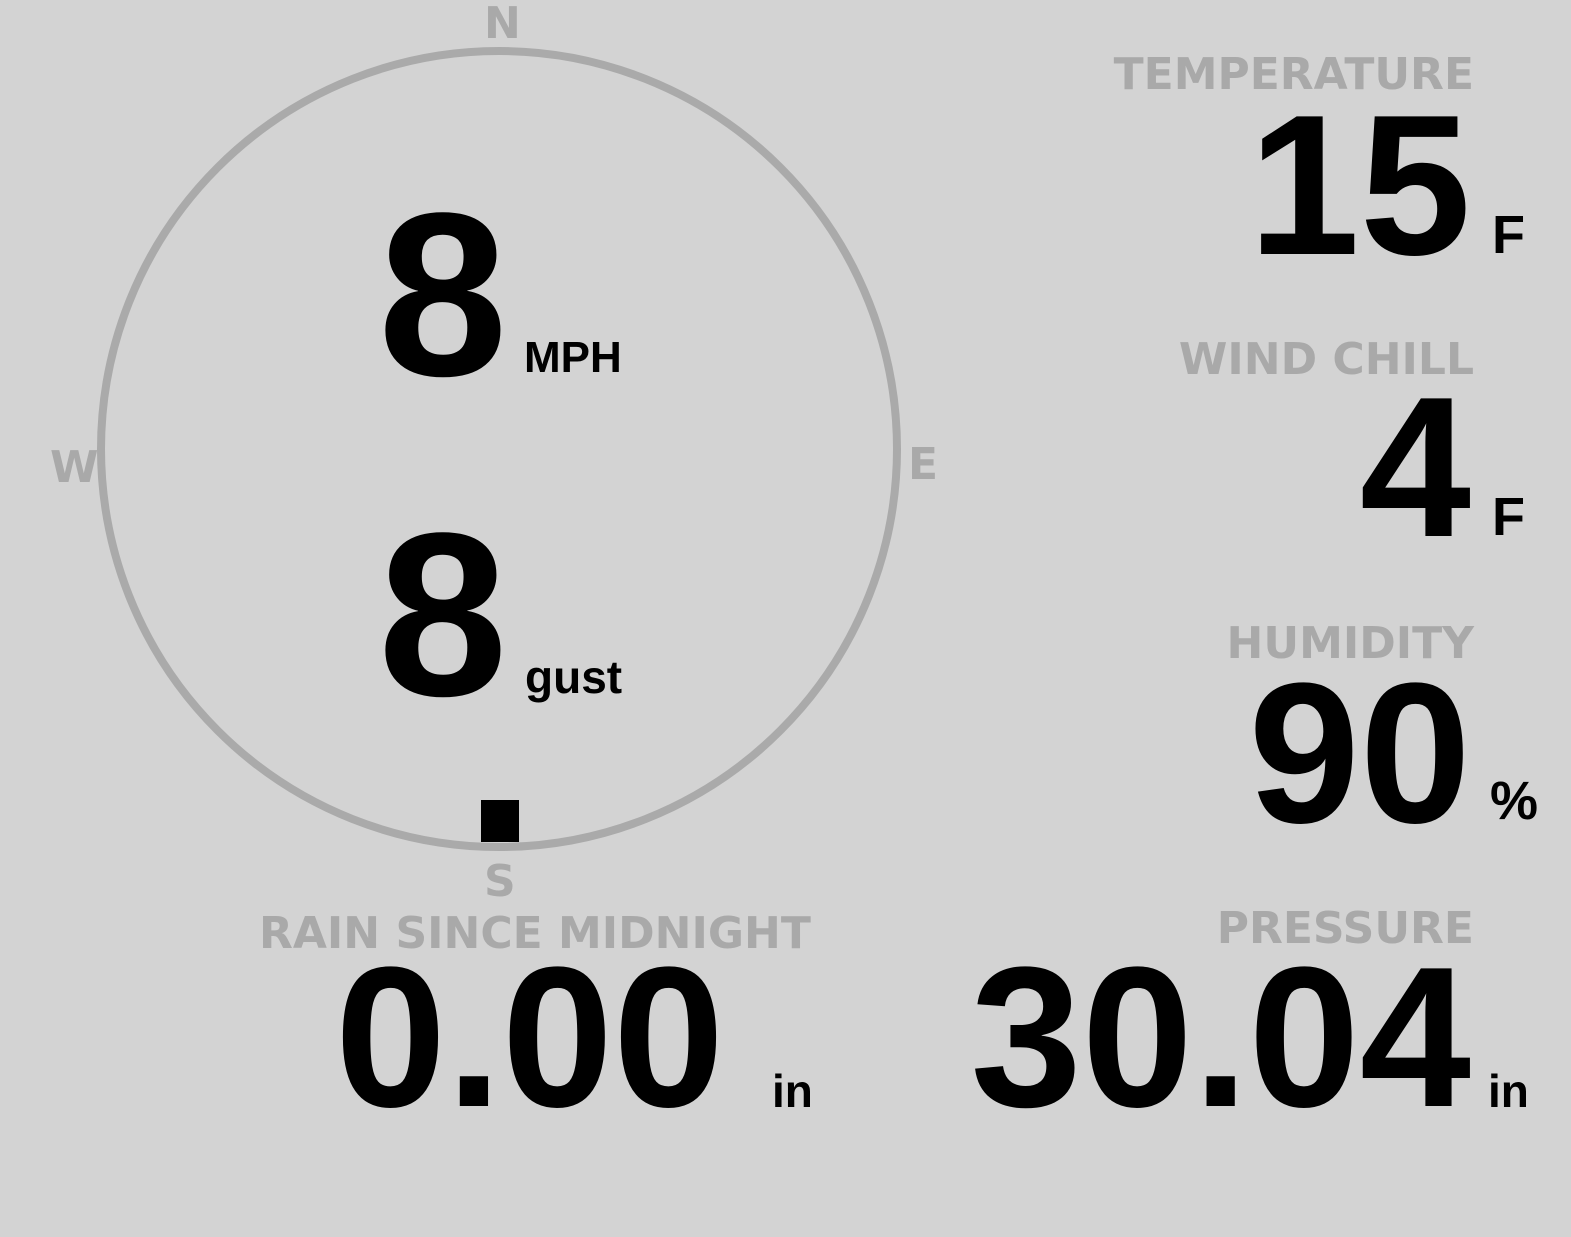 The width and height of the screenshot is (1571, 1237). What do you see at coordinates (535, 933) in the screenshot?
I see `rain-label: RAIN SINCE MIDNIGHT` at bounding box center [535, 933].